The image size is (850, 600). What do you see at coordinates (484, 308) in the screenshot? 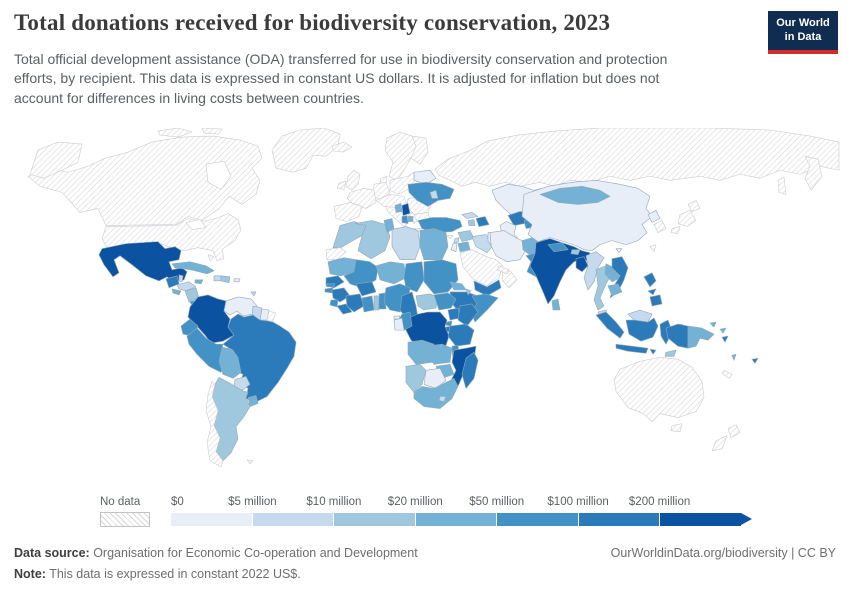
I see `country-somalia` at bounding box center [484, 308].